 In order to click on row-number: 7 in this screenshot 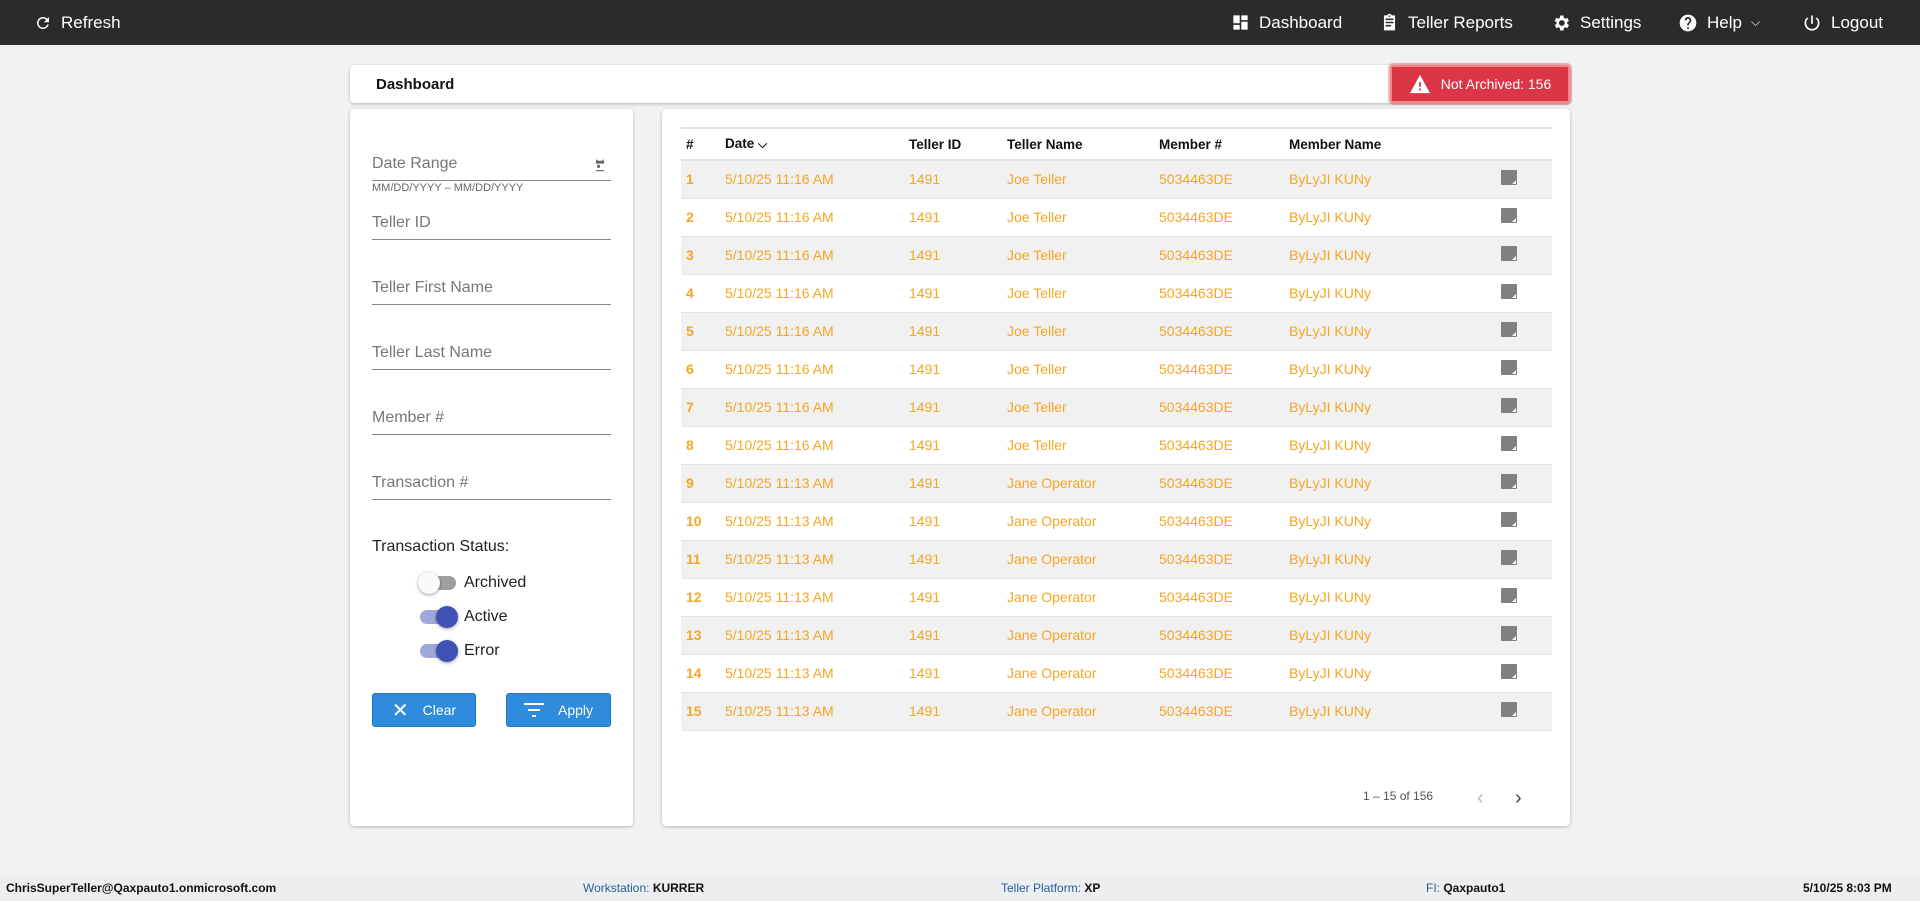, I will do `click(703, 407)`.